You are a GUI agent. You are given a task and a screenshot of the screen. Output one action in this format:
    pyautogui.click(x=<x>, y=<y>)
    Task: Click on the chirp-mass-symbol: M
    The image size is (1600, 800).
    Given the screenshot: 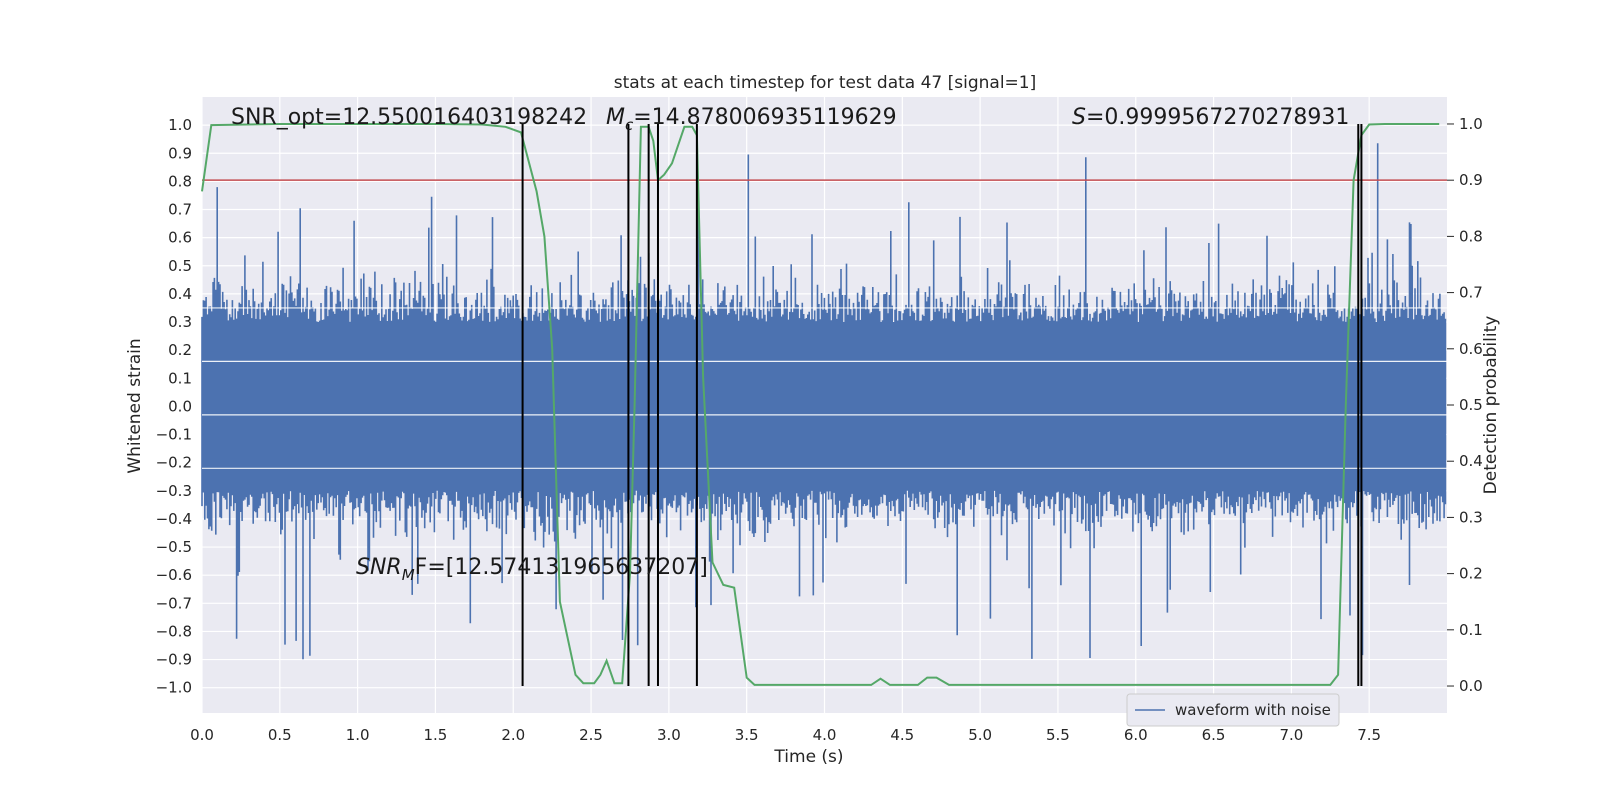 What is the action you would take?
    pyautogui.click(x=615, y=117)
    